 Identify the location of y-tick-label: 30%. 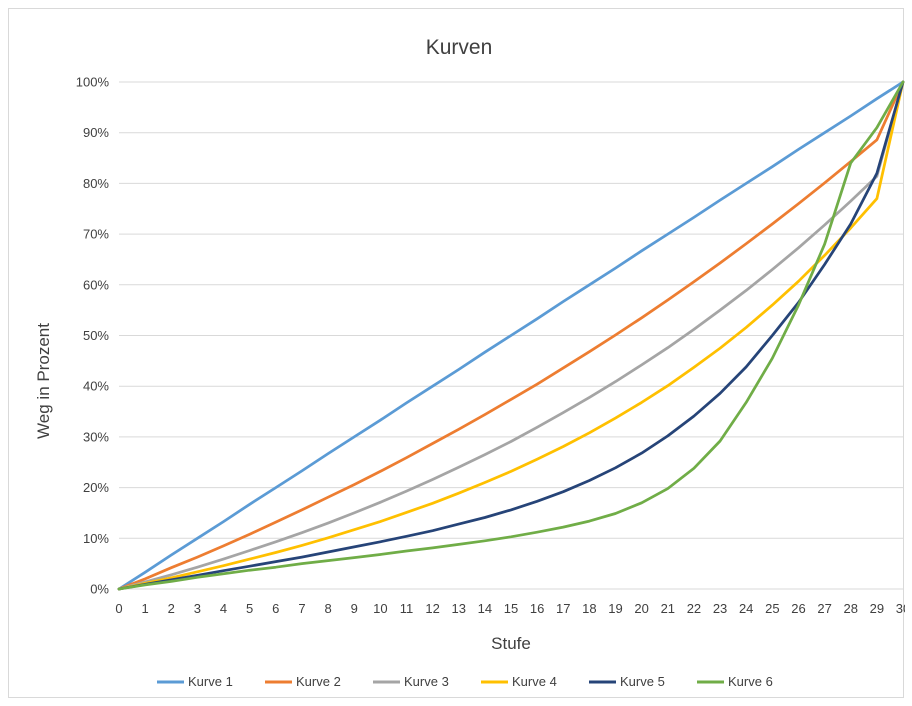
(96, 436).